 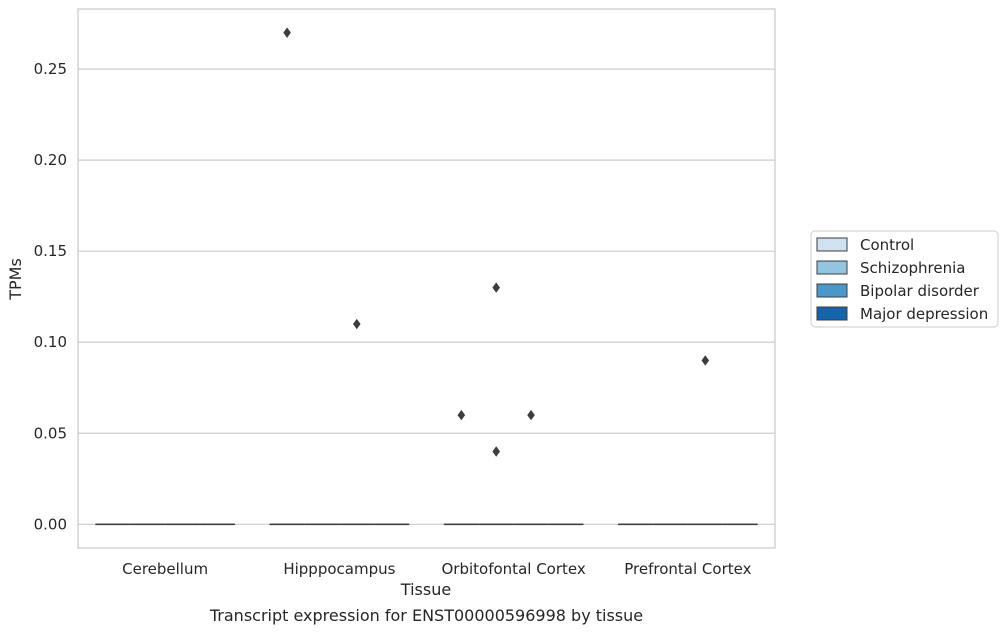 What do you see at coordinates (920, 291) in the screenshot?
I see `legend-label: Bipolar disorder` at bounding box center [920, 291].